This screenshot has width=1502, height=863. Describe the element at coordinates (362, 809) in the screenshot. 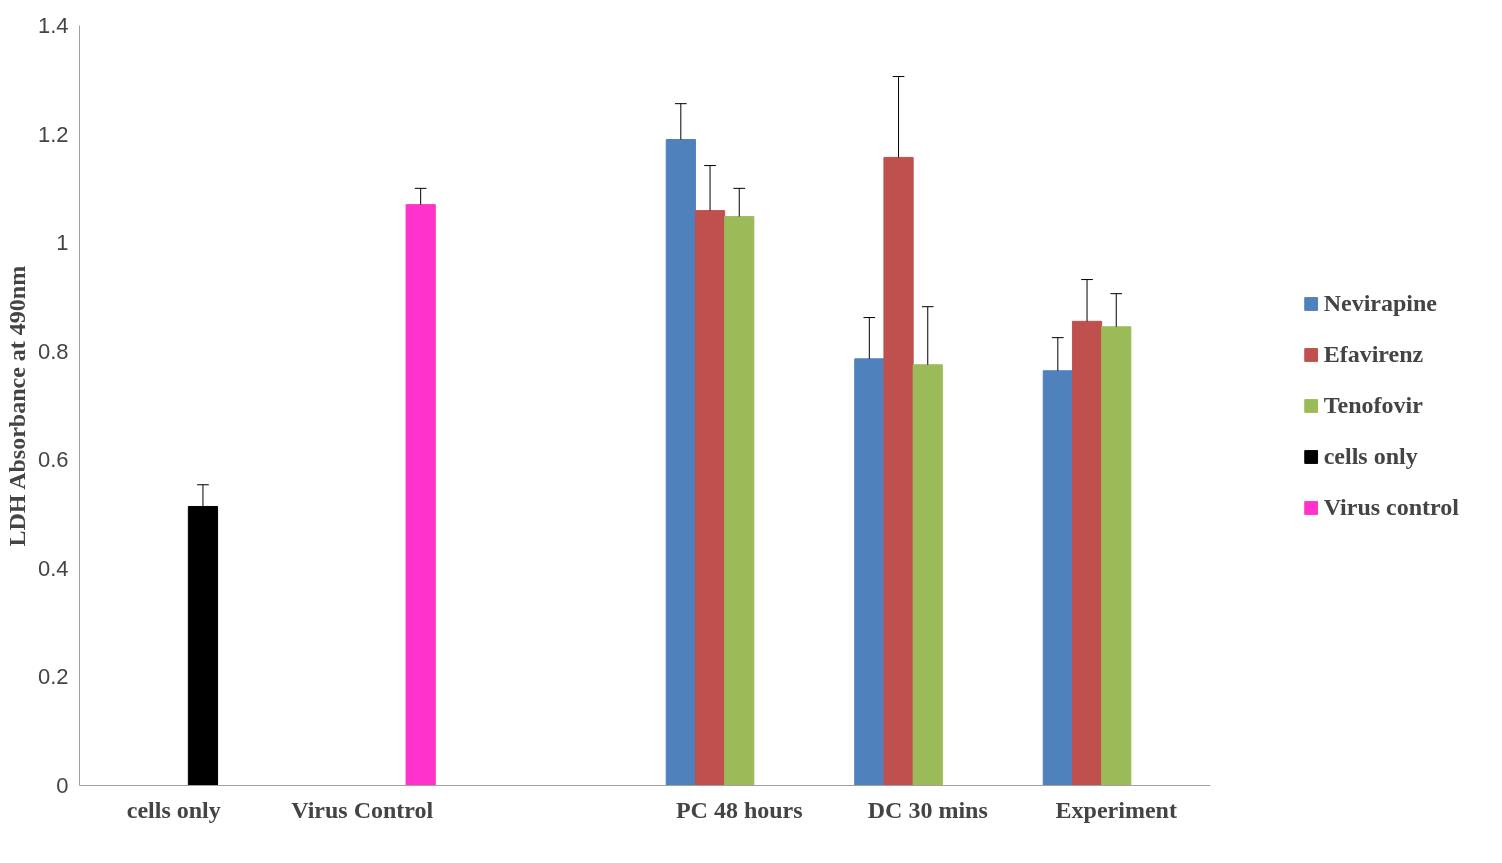

I see `x-tick-label: Virus Control` at that location.